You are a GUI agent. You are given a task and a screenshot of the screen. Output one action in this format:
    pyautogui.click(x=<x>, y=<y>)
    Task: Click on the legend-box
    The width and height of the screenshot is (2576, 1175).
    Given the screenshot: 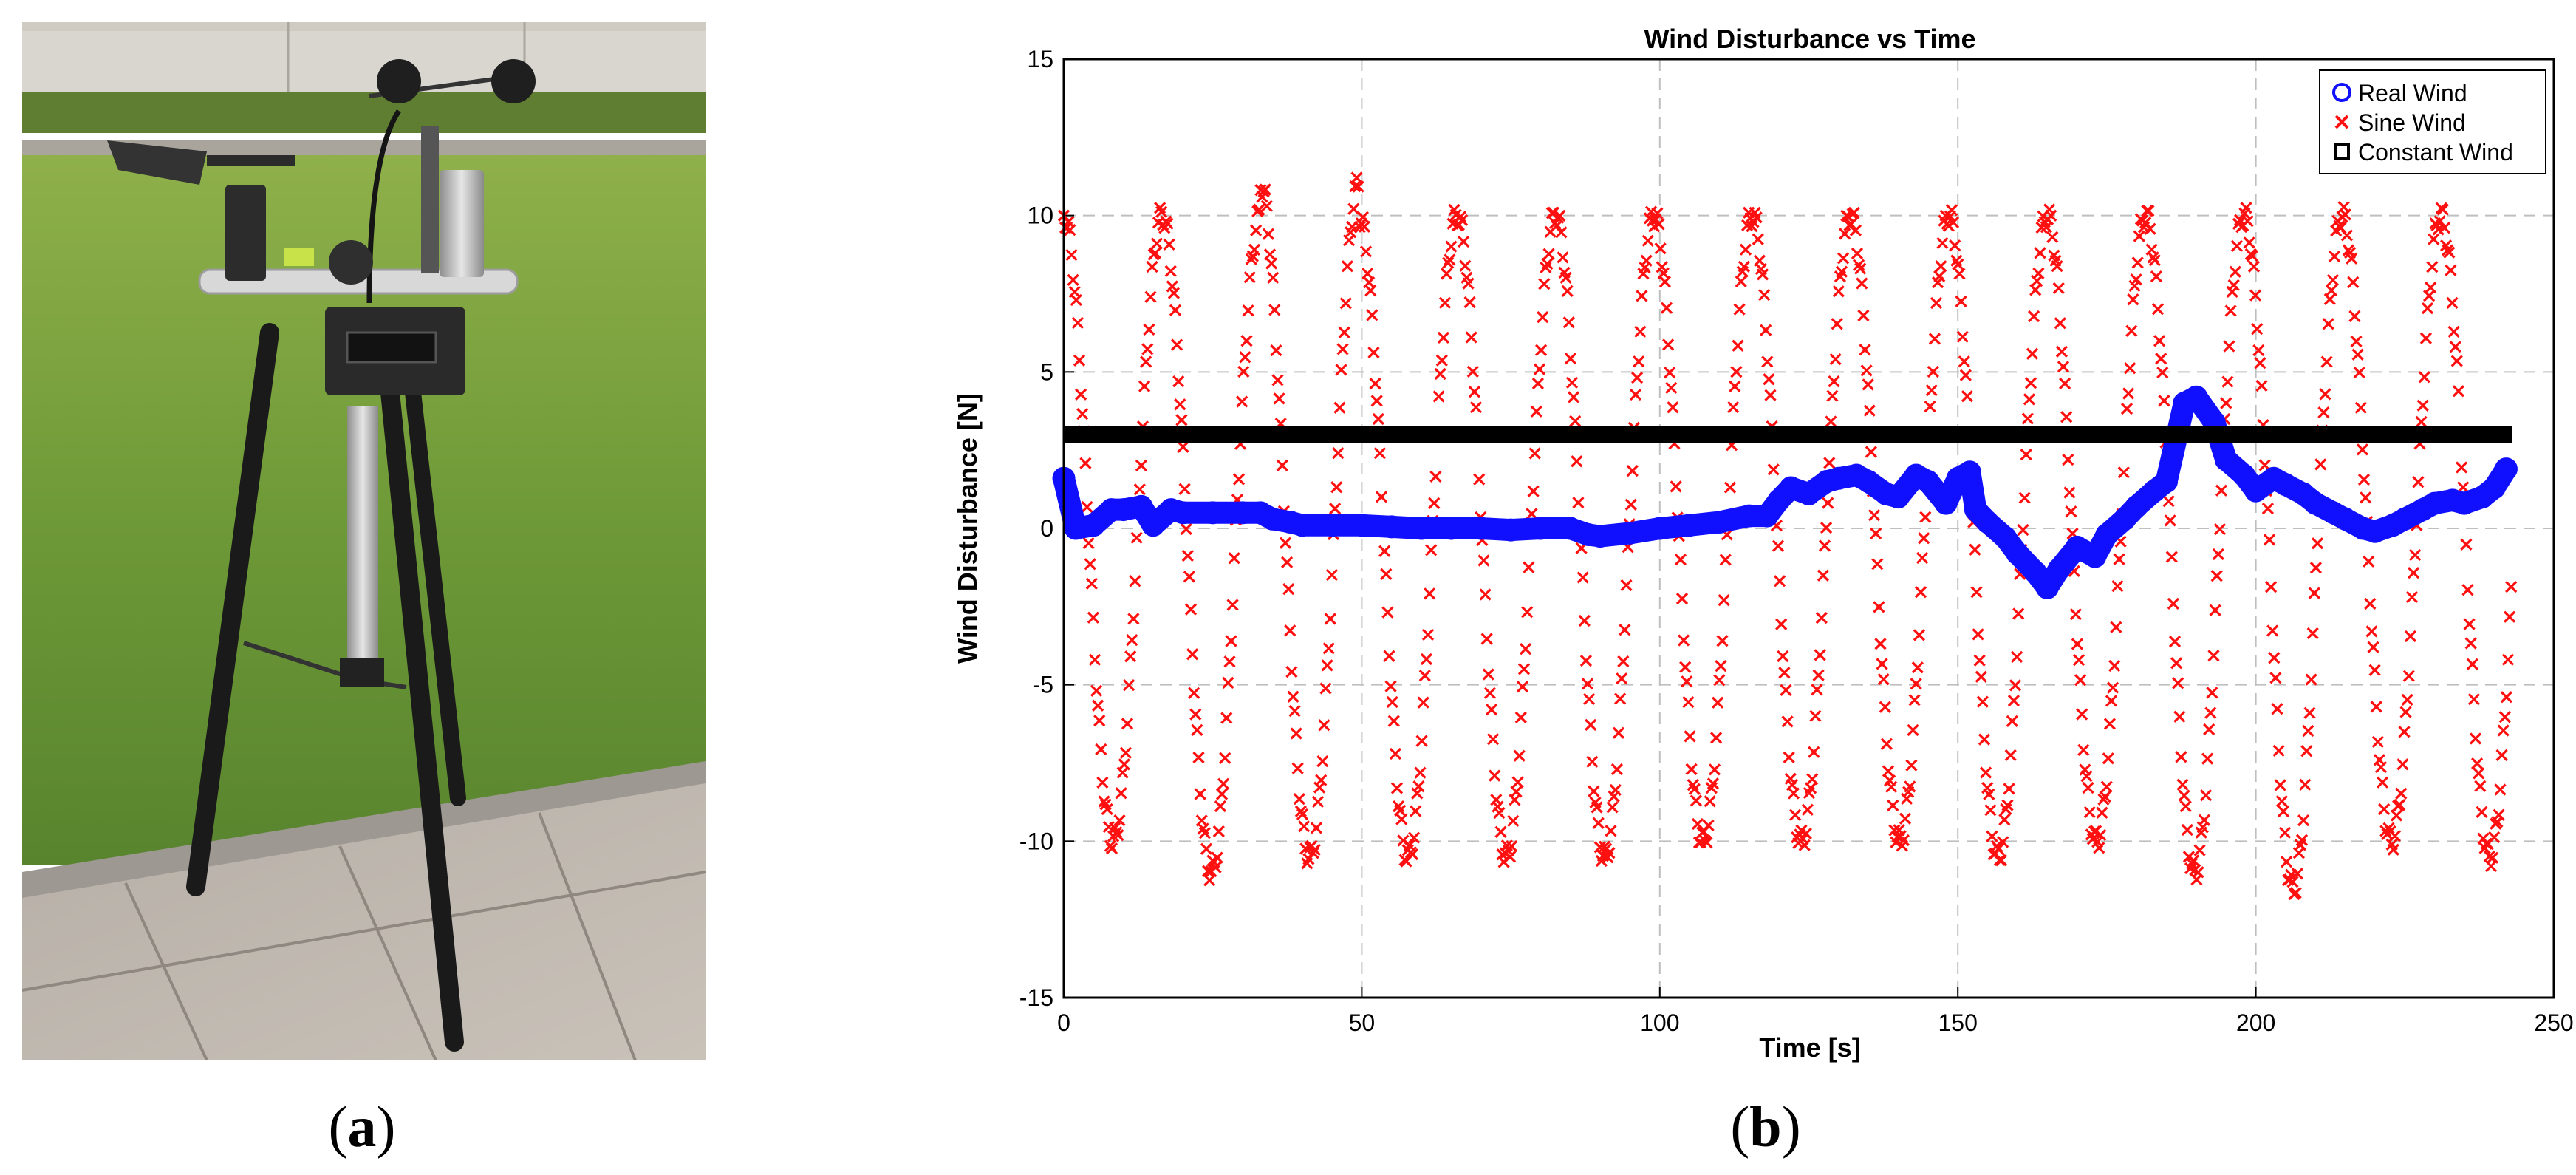 What is the action you would take?
    pyautogui.click(x=2432, y=121)
    